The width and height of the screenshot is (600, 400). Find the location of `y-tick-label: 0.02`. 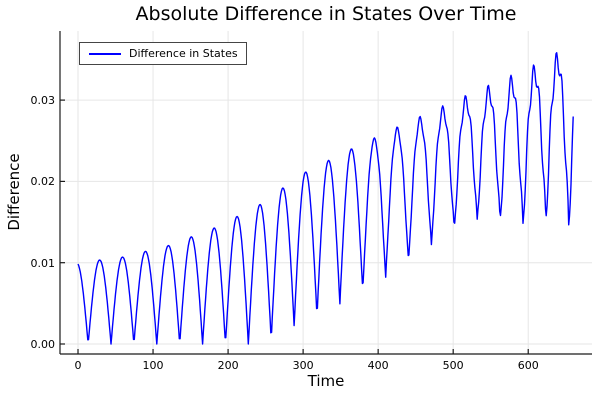

y-tick-label: 0.02 is located at coordinates (43, 182).